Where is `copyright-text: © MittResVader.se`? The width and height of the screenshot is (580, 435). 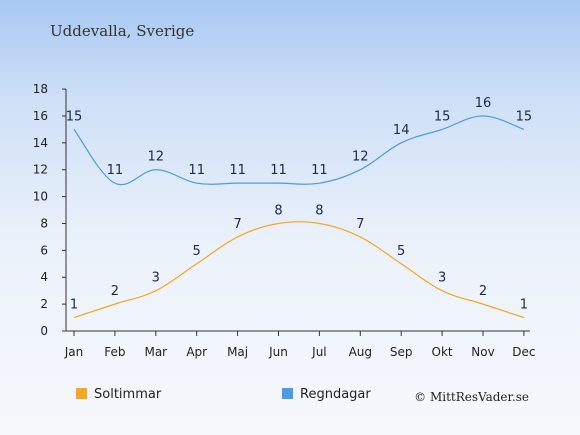 copyright-text: © MittResVader.se is located at coordinates (471, 397).